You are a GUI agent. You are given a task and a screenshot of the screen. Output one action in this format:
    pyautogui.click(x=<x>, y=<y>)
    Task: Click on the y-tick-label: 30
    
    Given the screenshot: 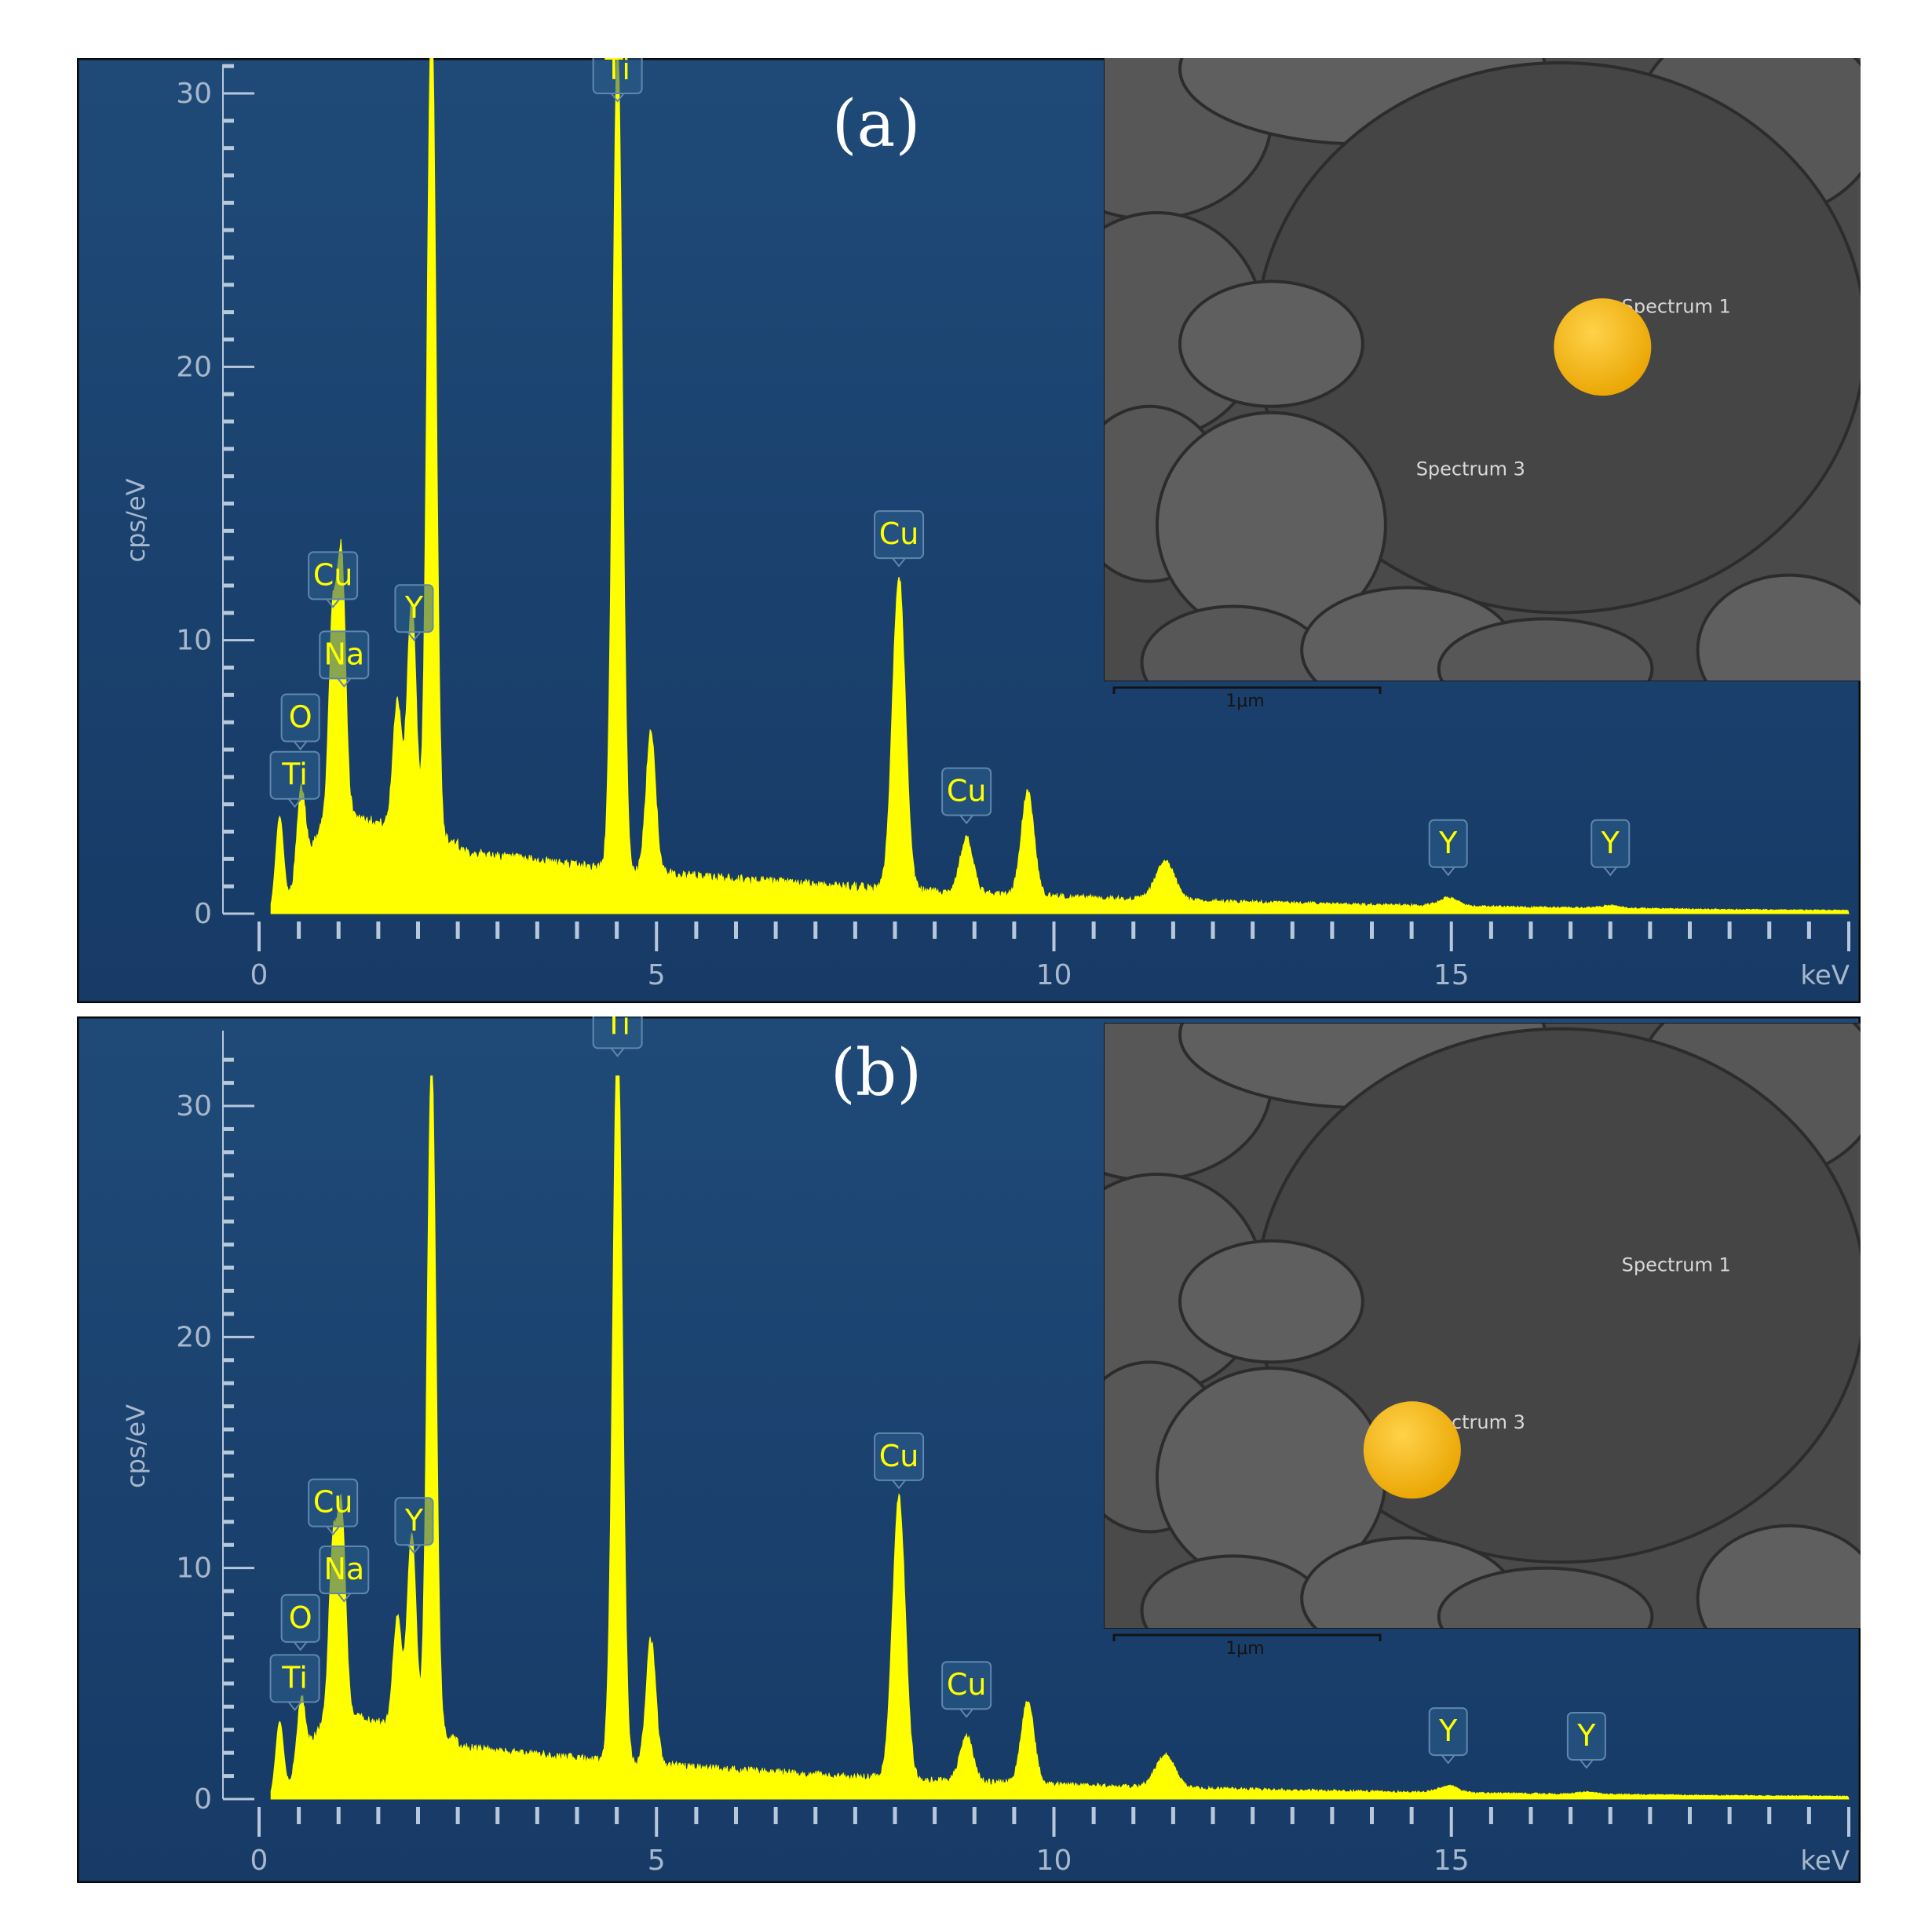 What is the action you would take?
    pyautogui.click(x=194, y=1106)
    